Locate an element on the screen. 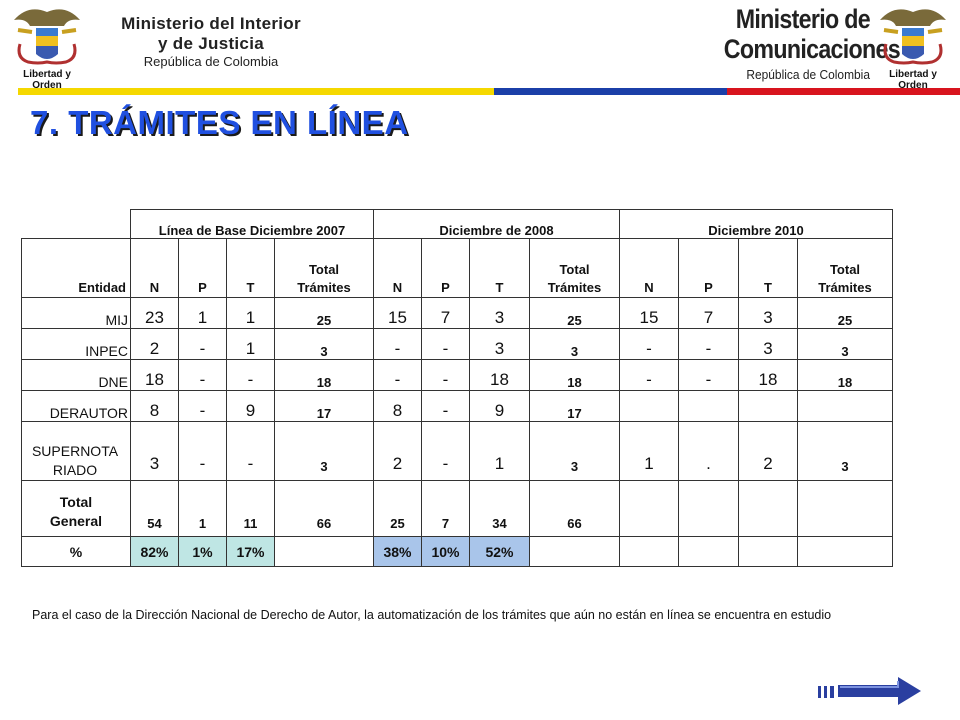 This screenshot has height=720, width=960. right-arrow-icon is located at coordinates (869, 691).